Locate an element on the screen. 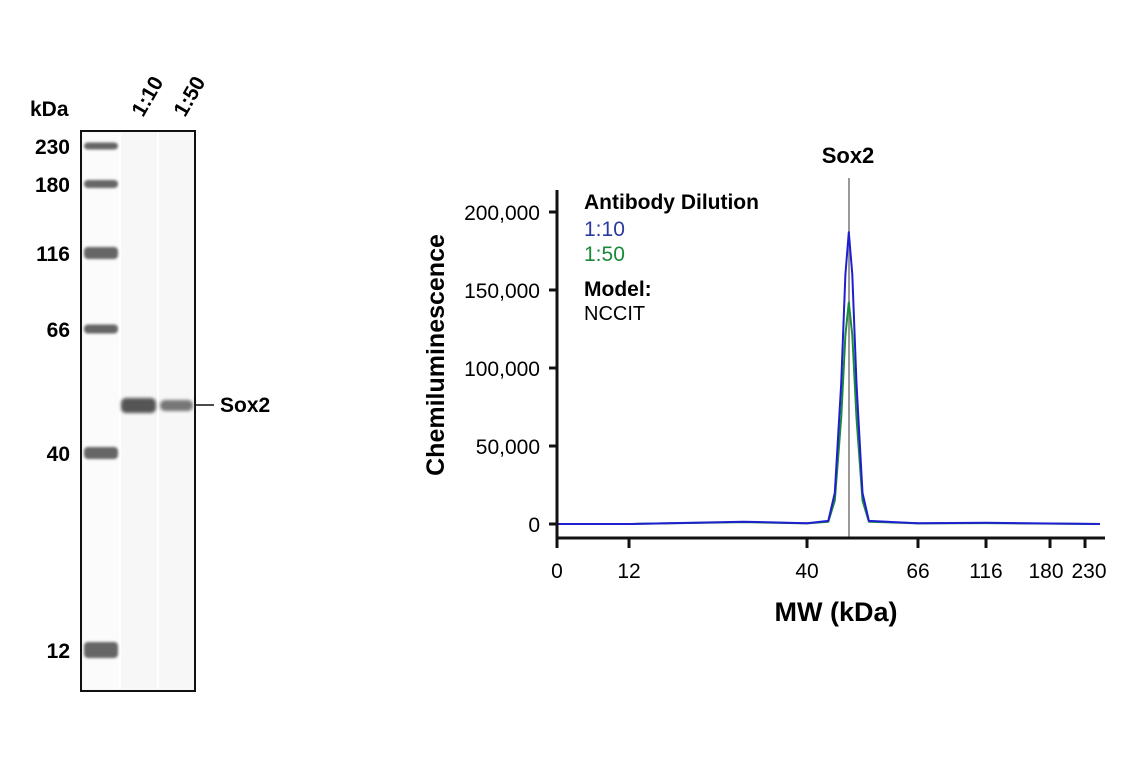 The height and width of the screenshot is (768, 1141). y-tick-label: 200,000 is located at coordinates (502, 213).